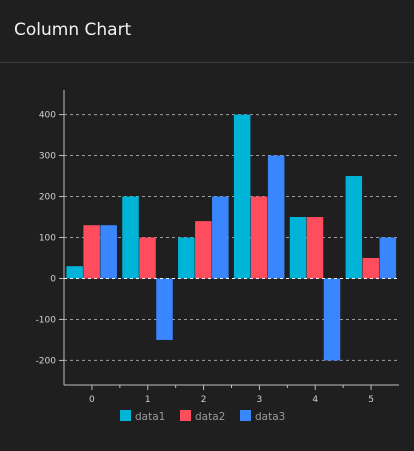 This screenshot has width=414, height=451. What do you see at coordinates (371, 400) in the screenshot?
I see `x-tick-label: 5` at bounding box center [371, 400].